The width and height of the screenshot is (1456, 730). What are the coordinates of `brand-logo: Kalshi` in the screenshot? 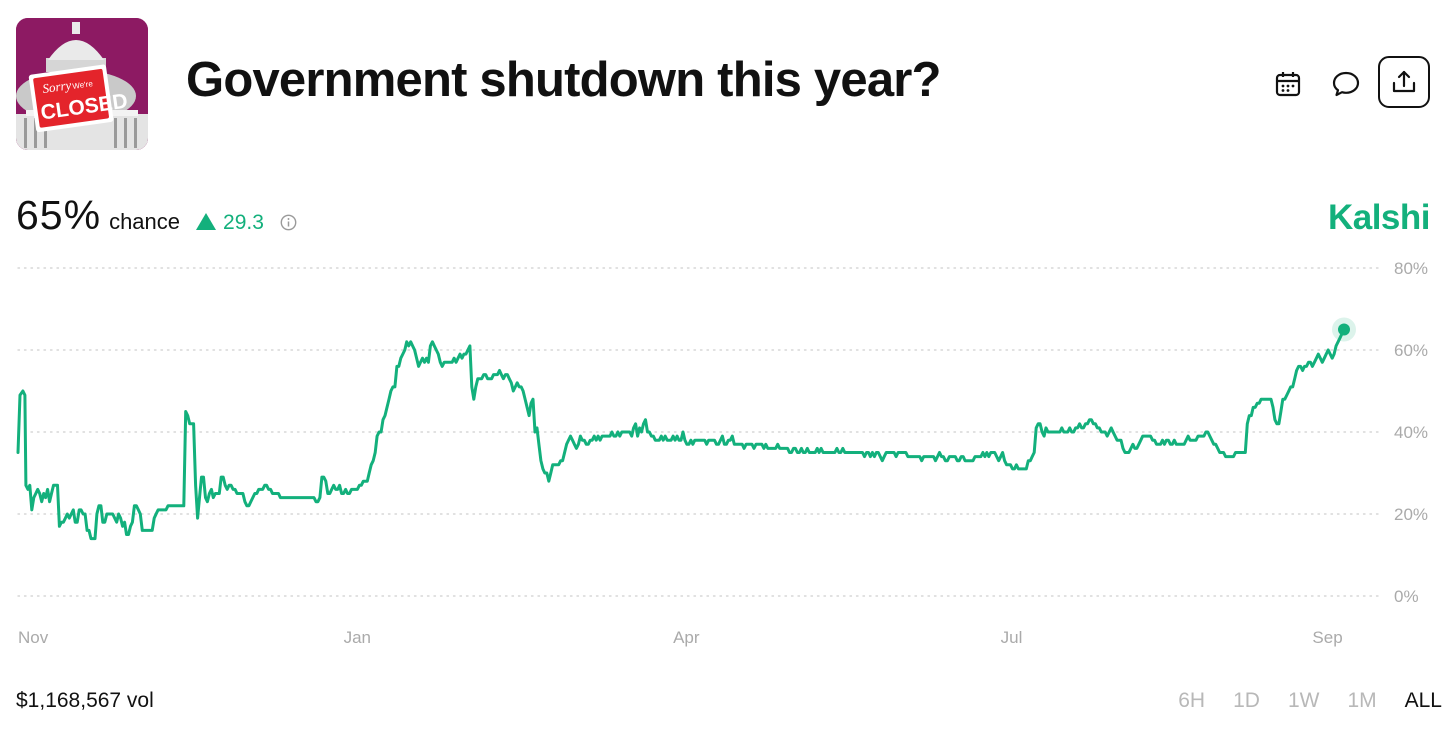 It's located at (1379, 217).